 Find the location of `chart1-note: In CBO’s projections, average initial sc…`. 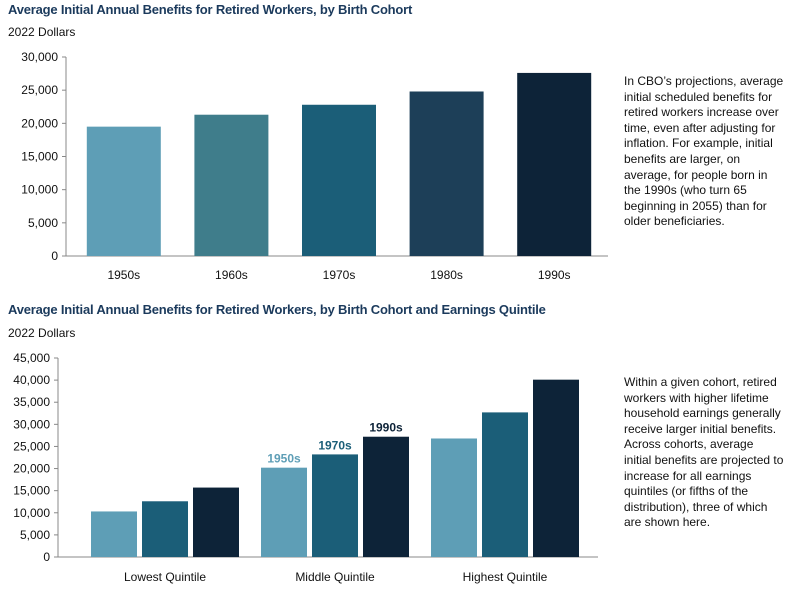

chart1-note: In CBO’s projections, average initial sc… is located at coordinates (704, 151).